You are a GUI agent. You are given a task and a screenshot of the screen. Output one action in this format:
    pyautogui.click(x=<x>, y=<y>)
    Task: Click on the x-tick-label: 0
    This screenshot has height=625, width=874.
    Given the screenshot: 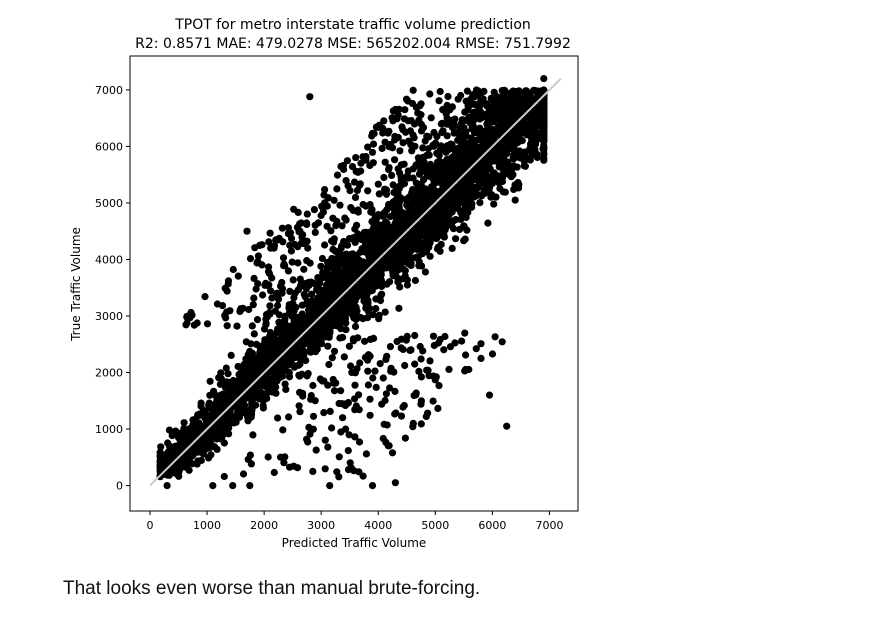 What is the action you would take?
    pyautogui.click(x=149, y=525)
    